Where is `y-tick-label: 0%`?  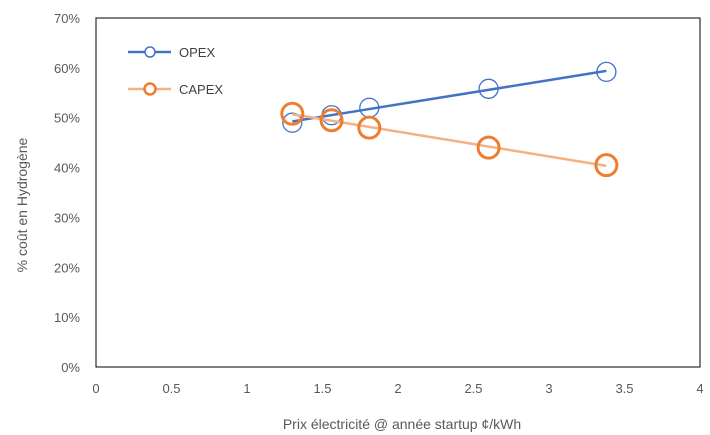 y-tick-label: 0% is located at coordinates (70, 367).